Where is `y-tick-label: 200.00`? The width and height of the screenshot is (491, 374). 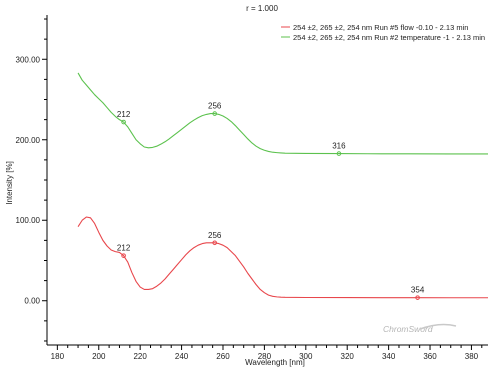
y-tick-label: 200.00 is located at coordinates (28, 140).